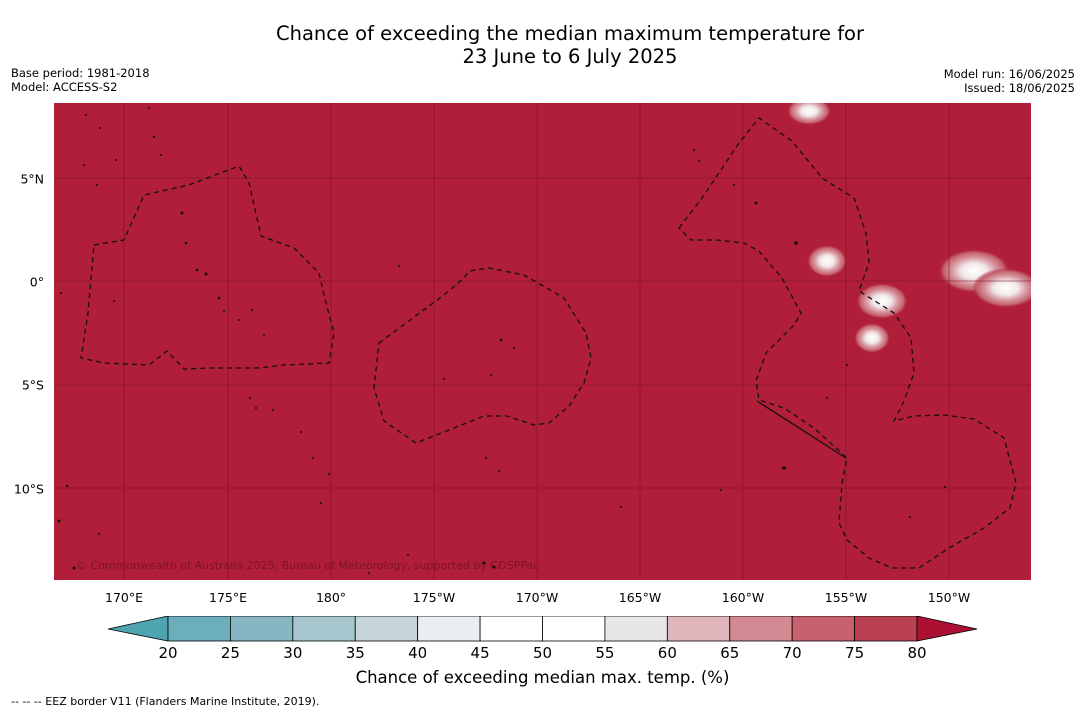 Image resolution: width=1085 pixels, height=713 pixels. Describe the element at coordinates (36, 282) in the screenshot. I see `y-tick-label: 0°` at that location.